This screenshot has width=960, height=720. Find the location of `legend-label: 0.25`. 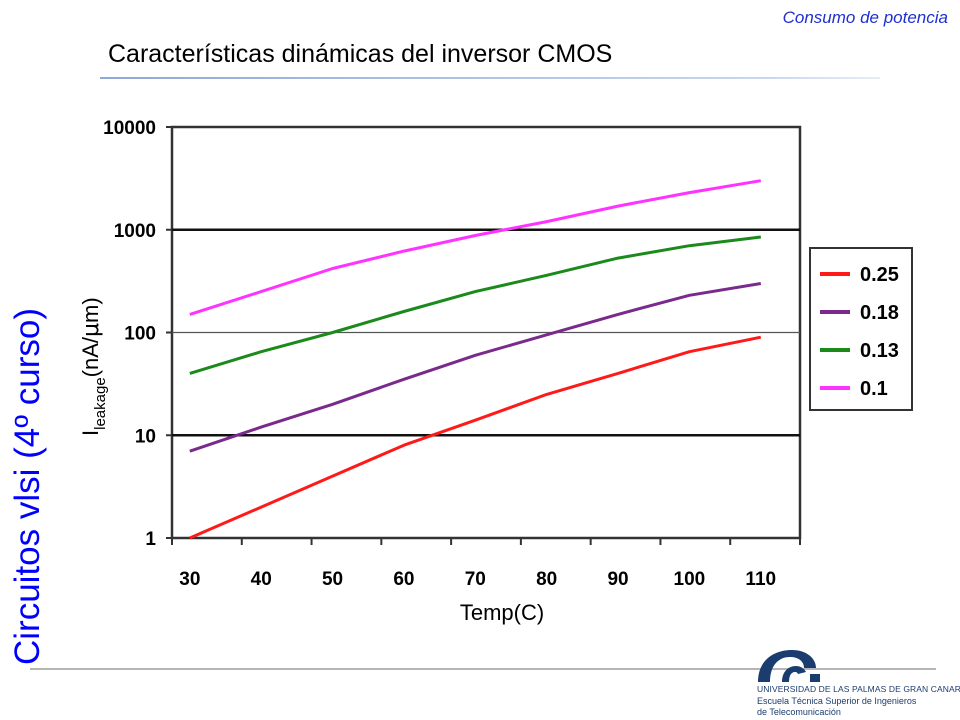

legend-label: 0.25 is located at coordinates (879, 275).